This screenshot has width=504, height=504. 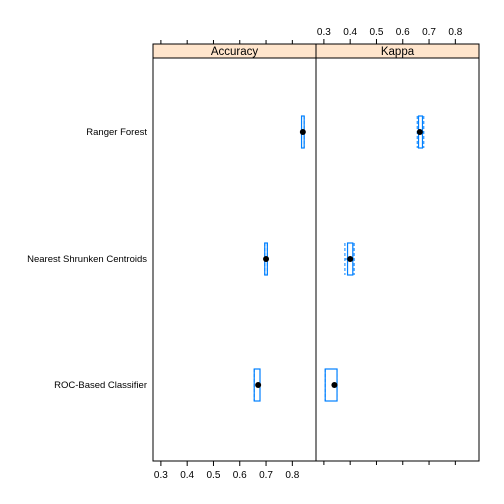 I want to click on strip-label-accuracy: Accuracy, so click(x=235, y=52).